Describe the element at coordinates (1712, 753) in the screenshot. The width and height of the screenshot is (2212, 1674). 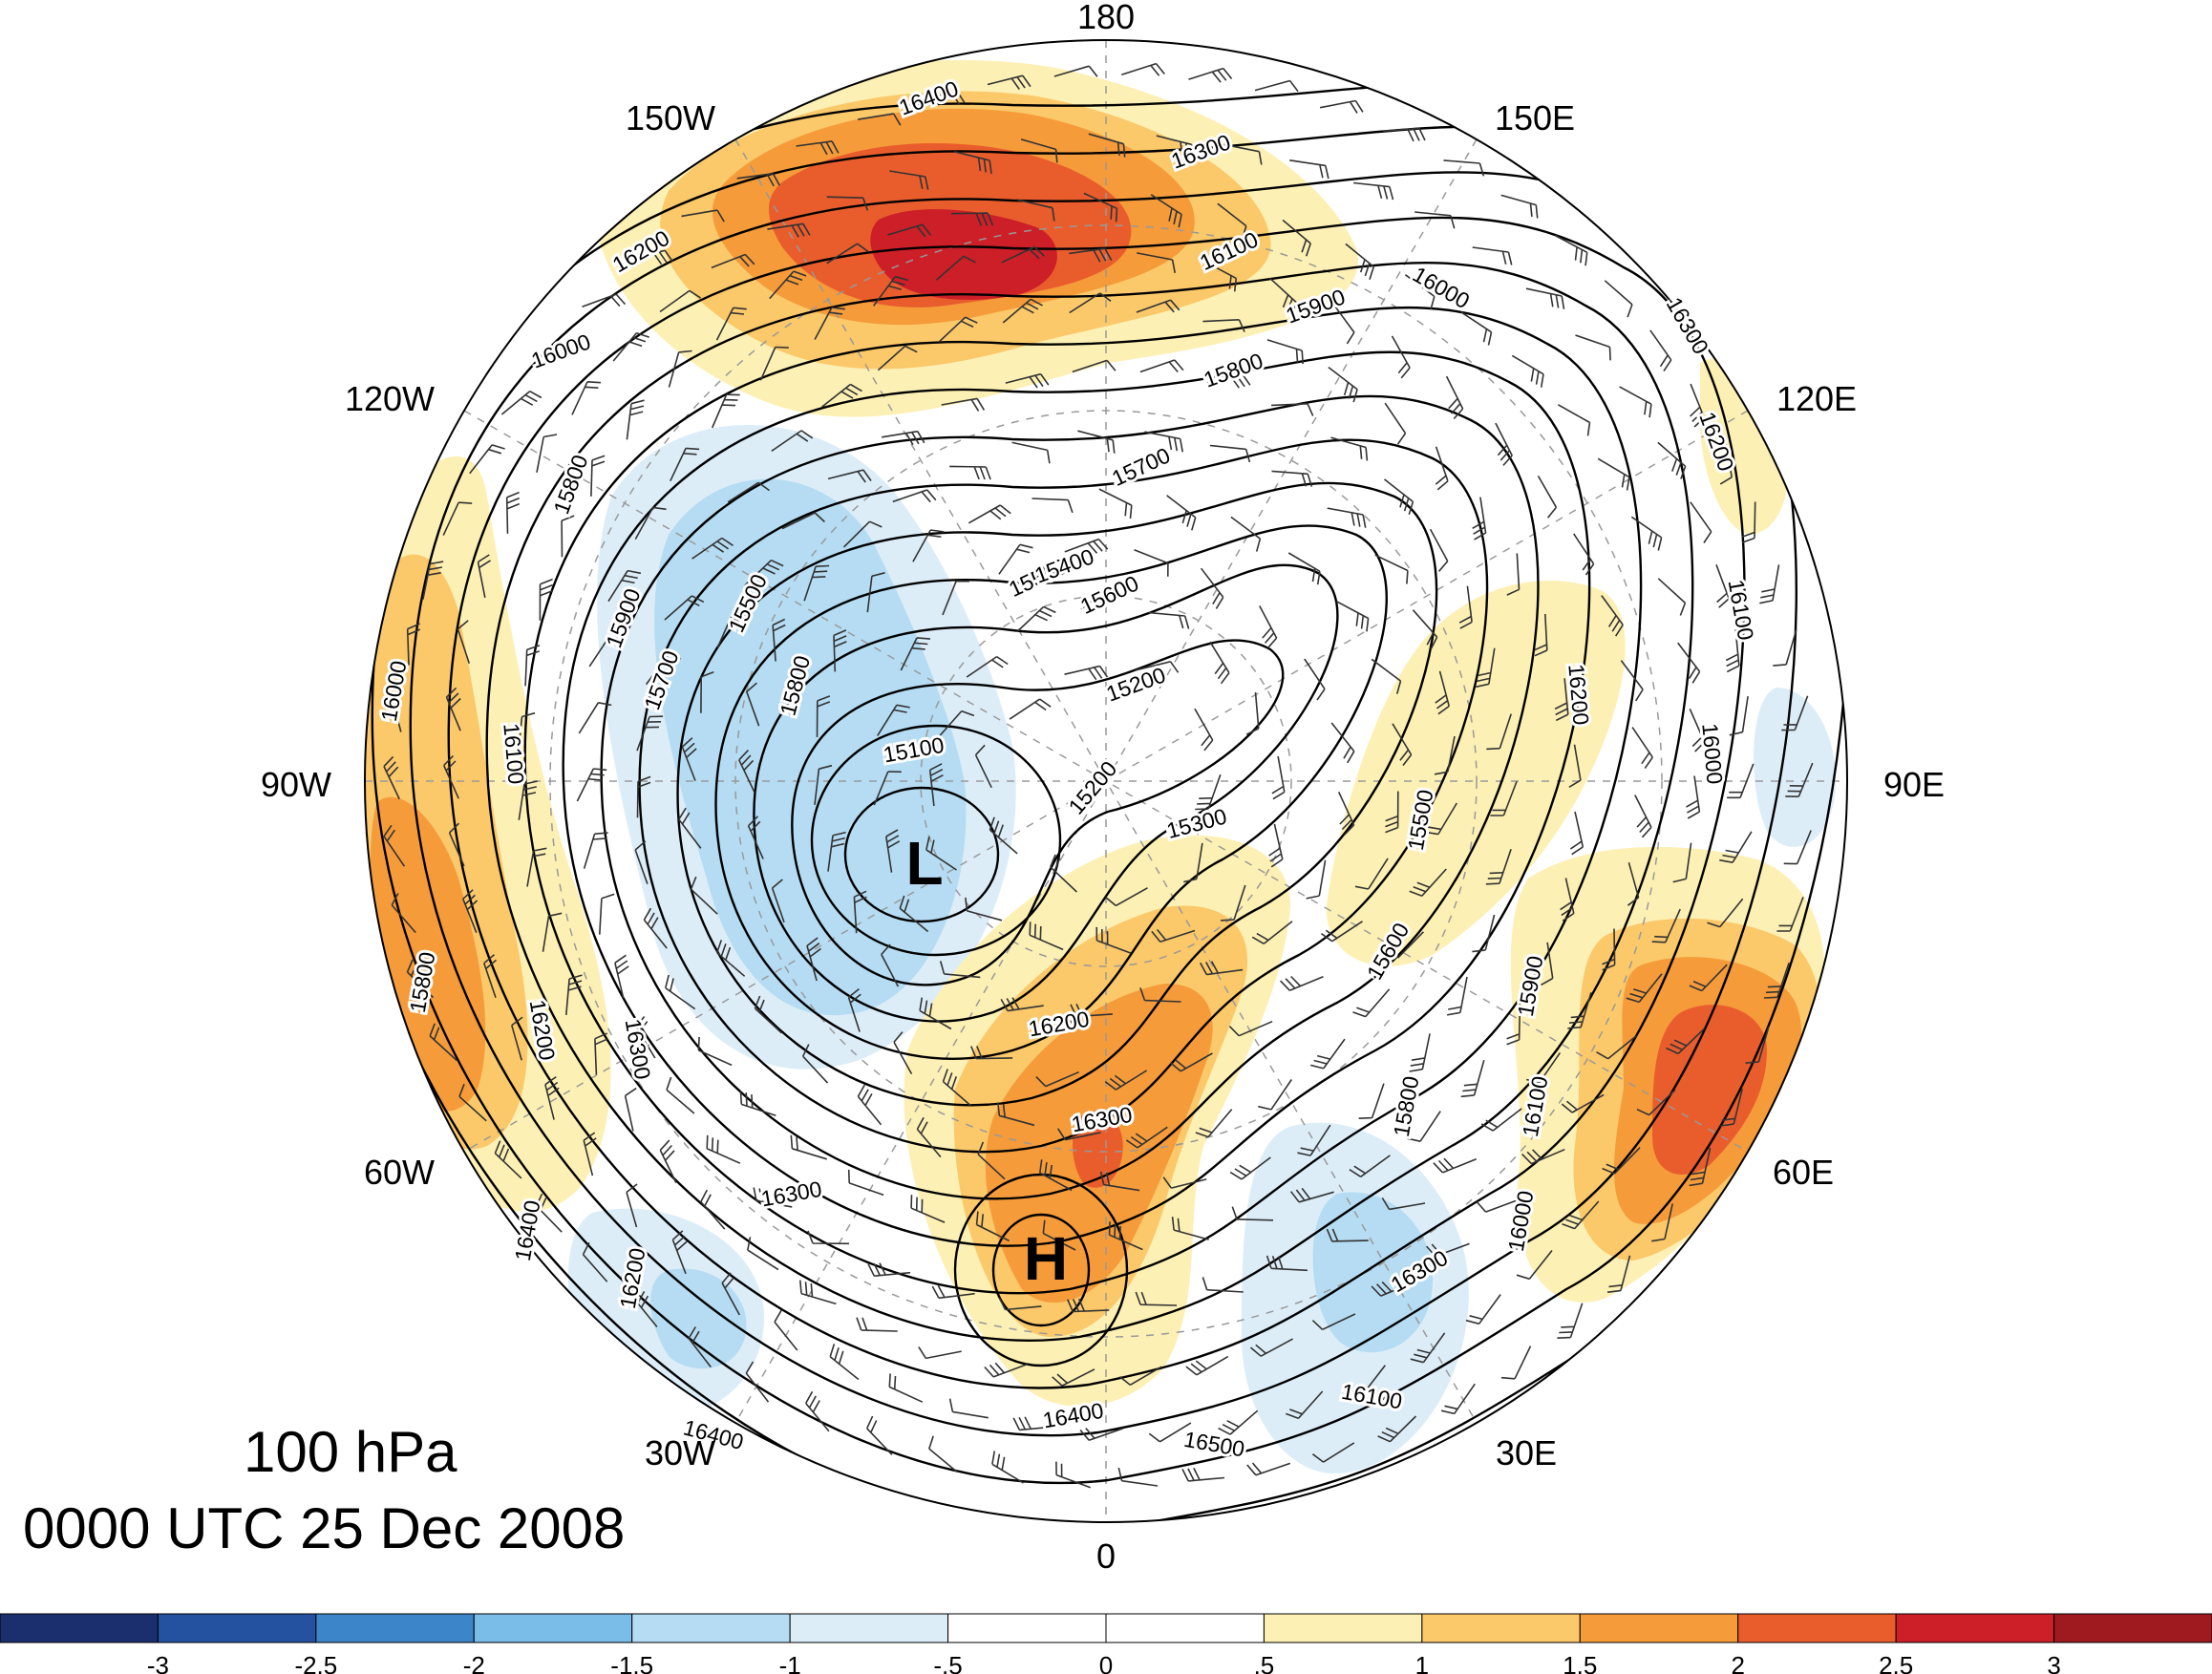
I see `contour-label: 16000` at that location.